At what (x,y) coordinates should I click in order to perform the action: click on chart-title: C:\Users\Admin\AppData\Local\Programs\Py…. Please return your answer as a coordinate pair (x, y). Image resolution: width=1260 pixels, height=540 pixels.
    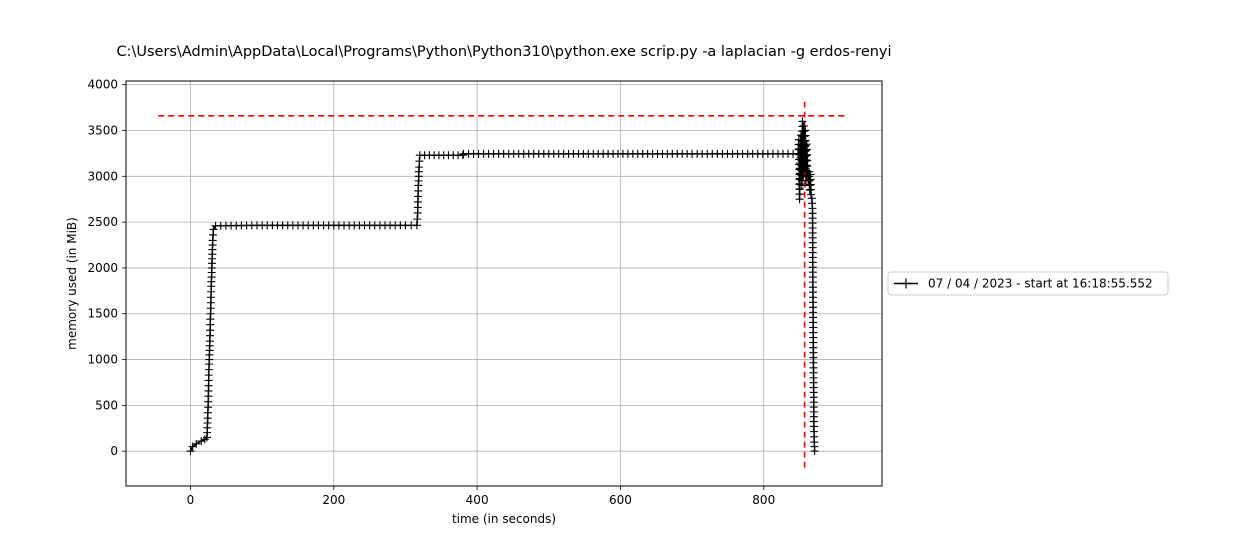
    Looking at the image, I should click on (503, 52).